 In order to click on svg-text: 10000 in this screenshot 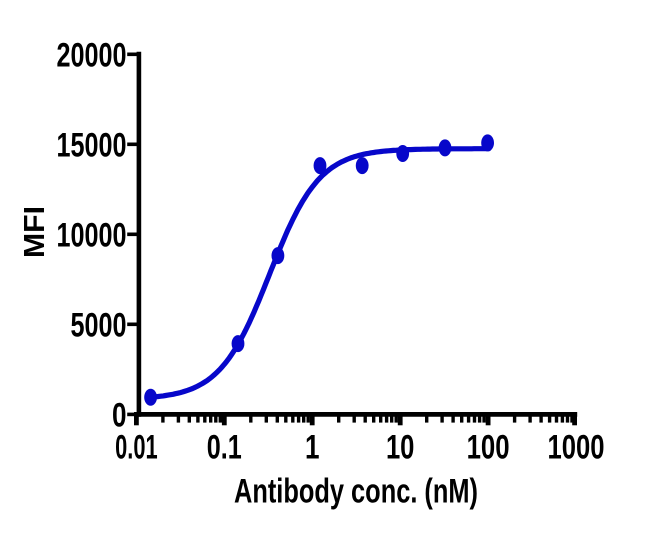, I will do `click(92, 235)`.